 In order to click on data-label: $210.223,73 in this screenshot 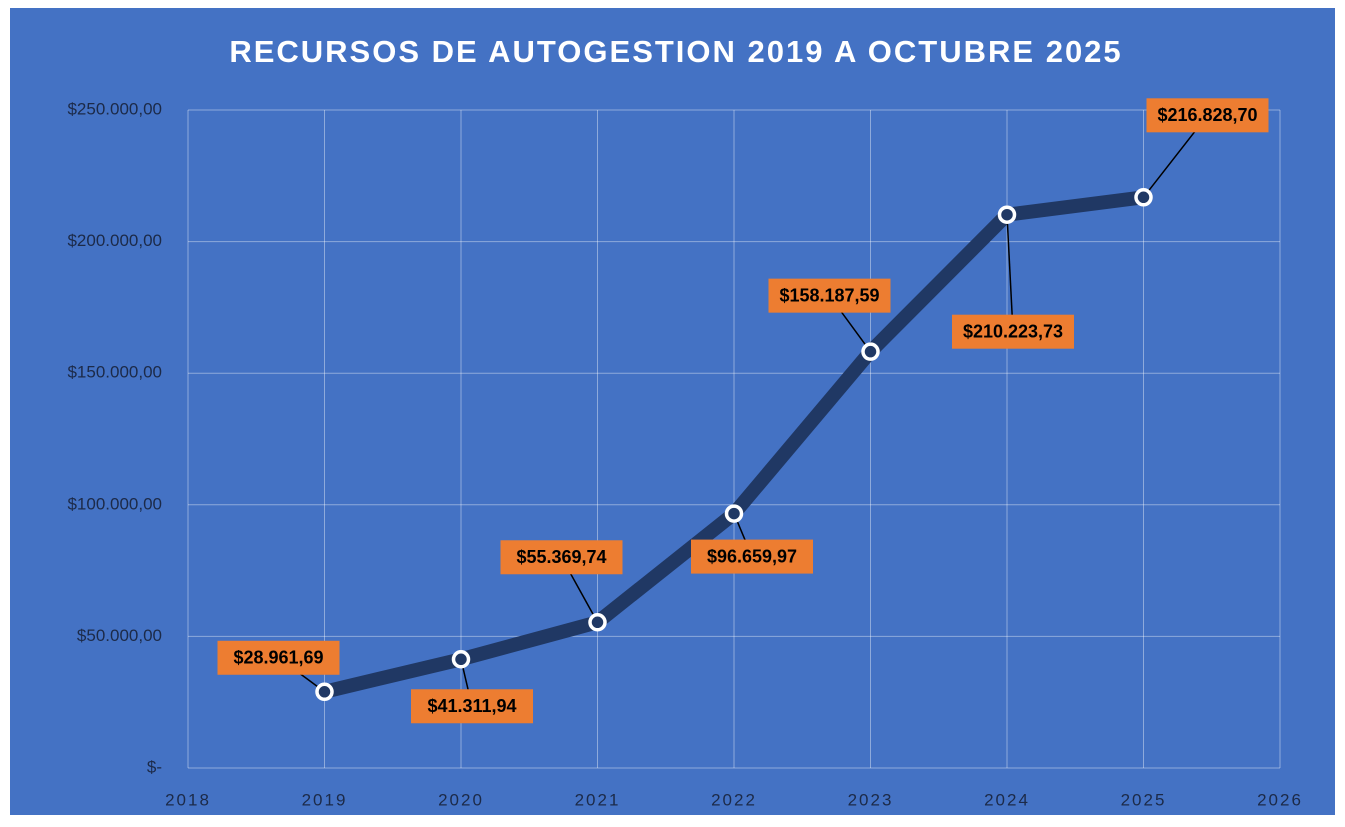, I will do `click(1013, 331)`.